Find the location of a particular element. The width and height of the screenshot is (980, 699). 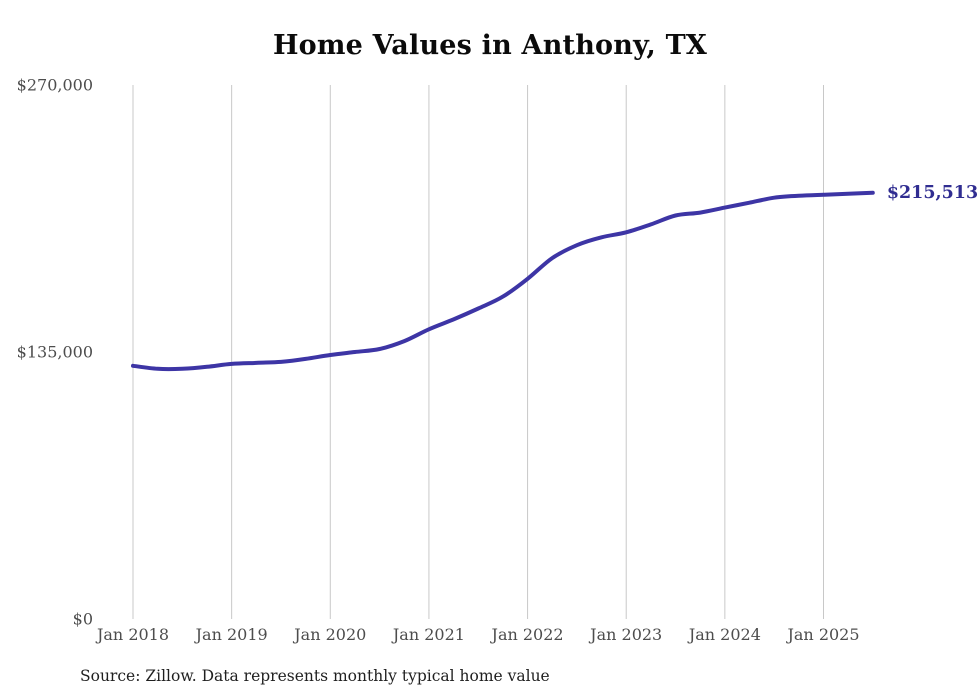

y-tick-label: $0 is located at coordinates (83, 619).